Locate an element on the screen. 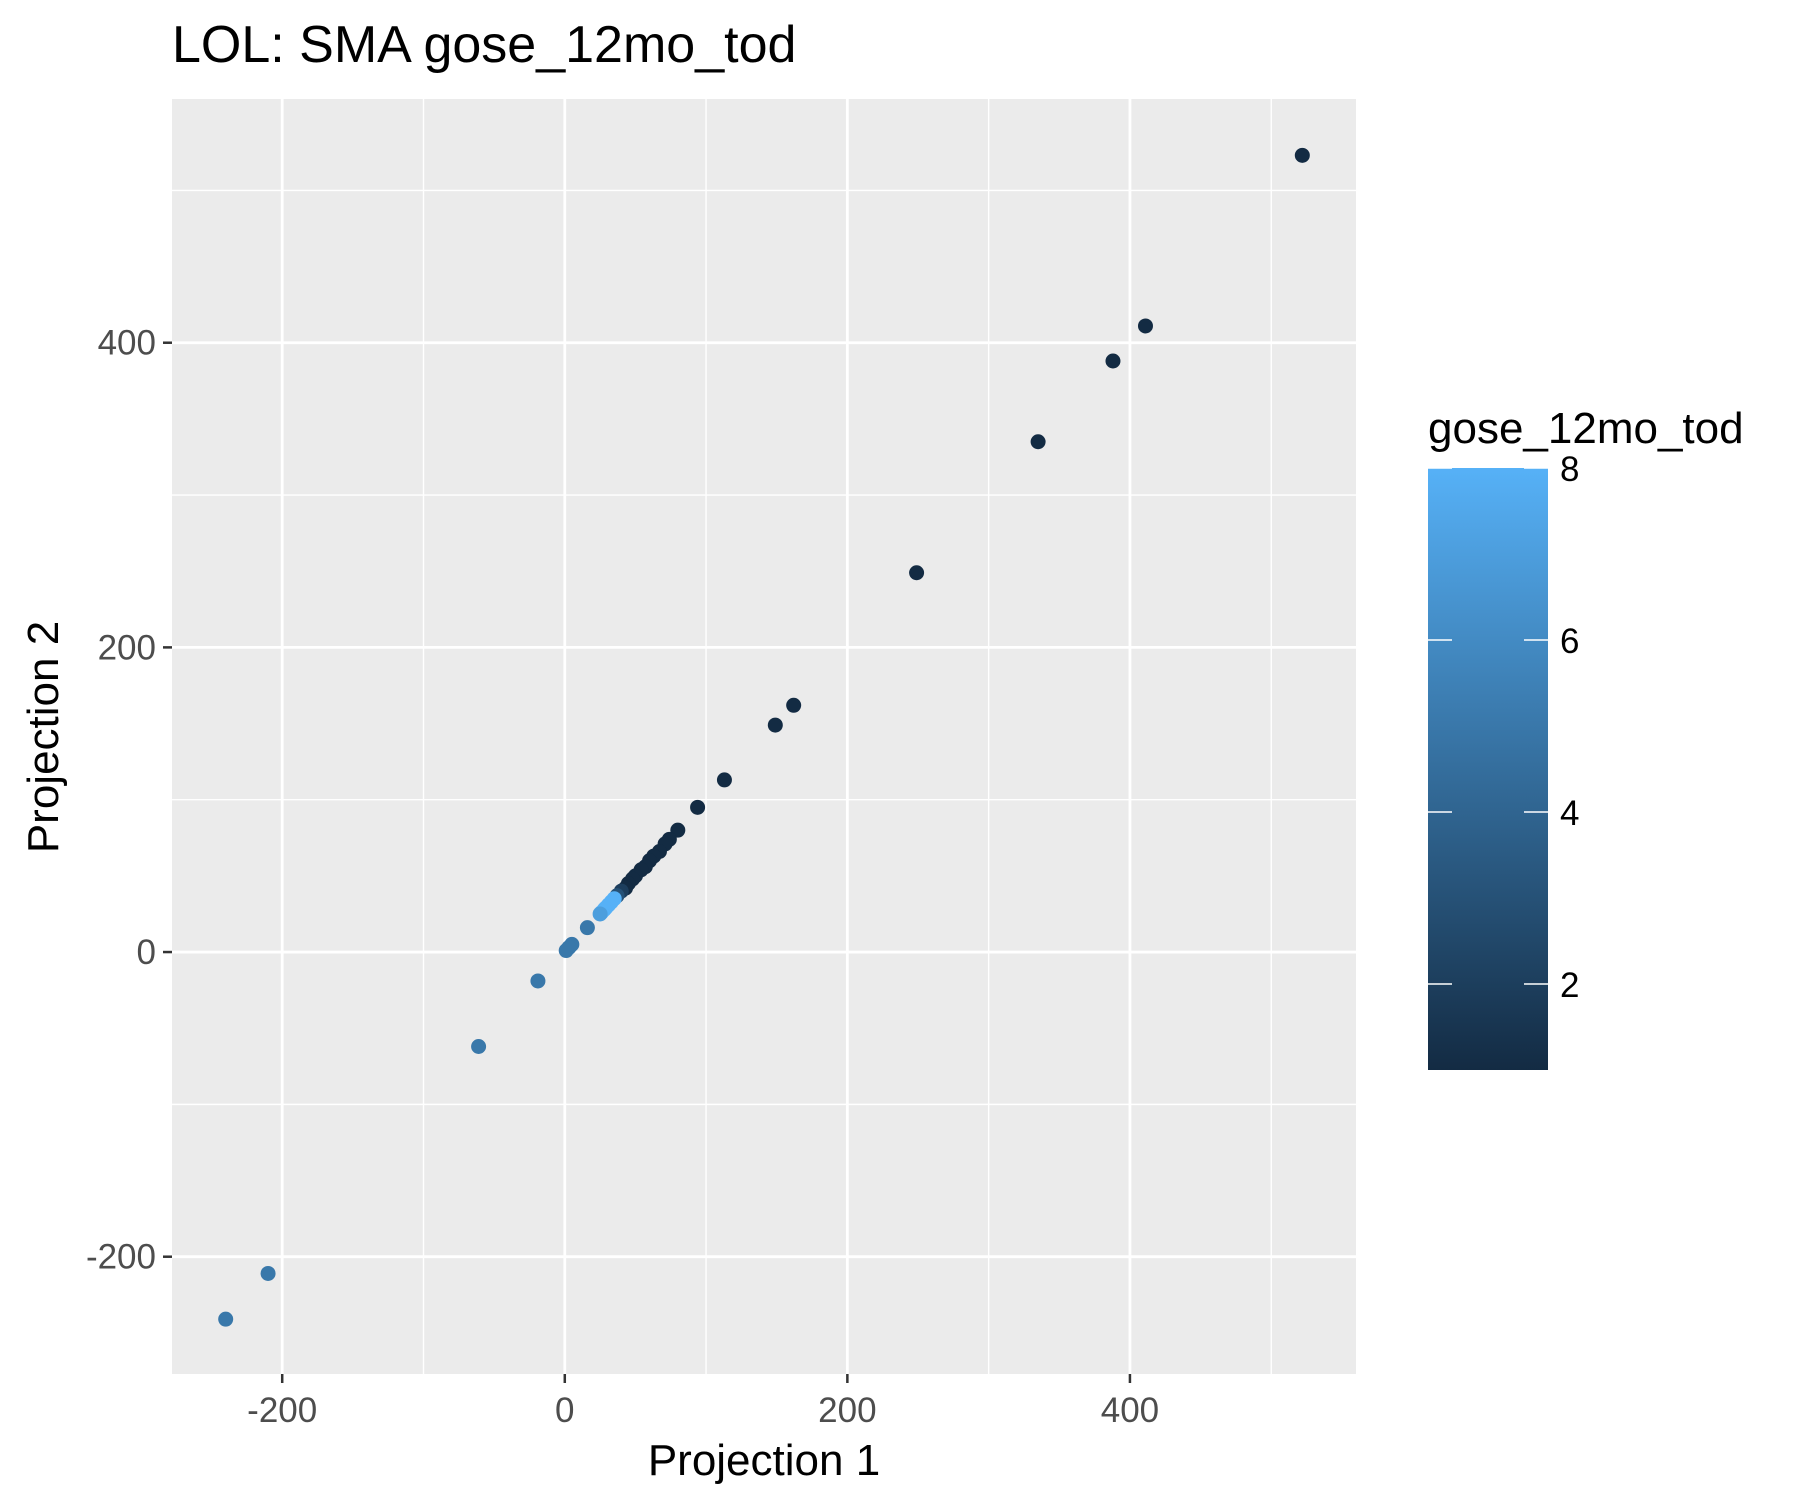 This screenshot has width=1800, height=1500. x-tick-label: -200 is located at coordinates (282, 1410).